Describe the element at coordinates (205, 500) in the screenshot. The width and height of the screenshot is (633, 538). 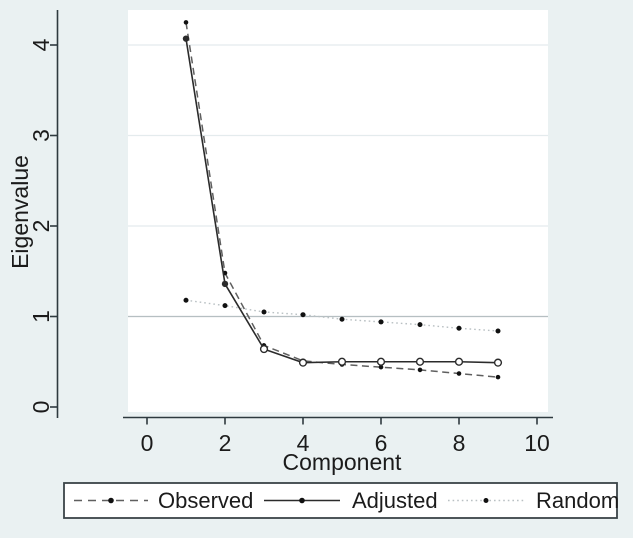
I see `legend-label: Observed` at that location.